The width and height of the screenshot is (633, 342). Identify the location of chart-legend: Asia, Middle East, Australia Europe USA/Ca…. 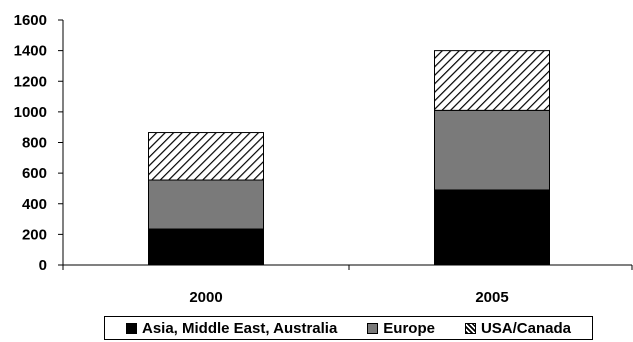
(348, 328).